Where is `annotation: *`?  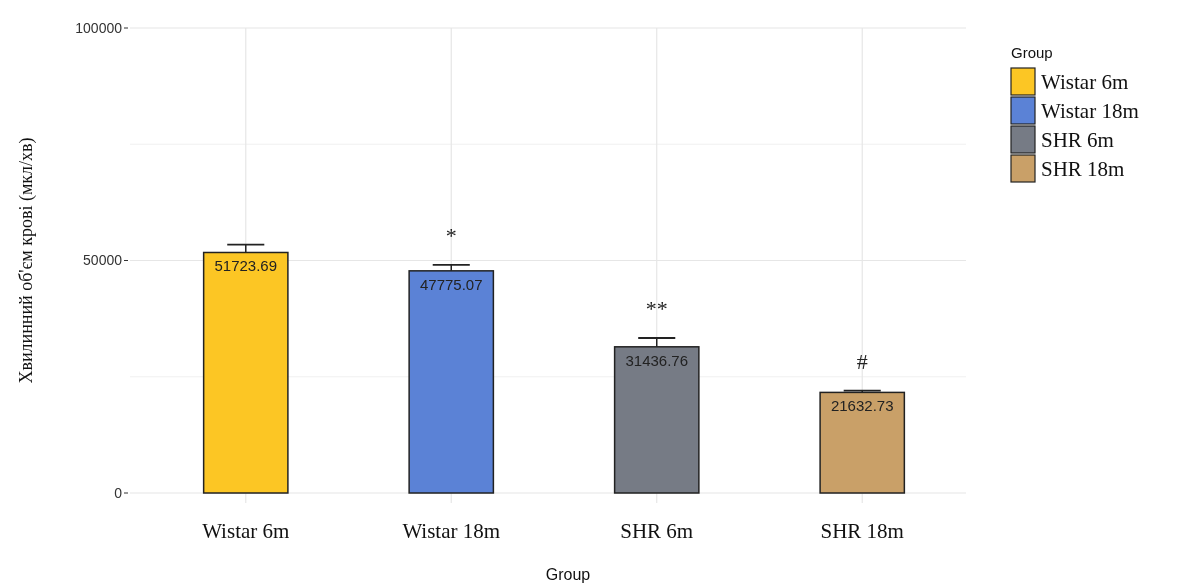
annotation: * is located at coordinates (451, 235).